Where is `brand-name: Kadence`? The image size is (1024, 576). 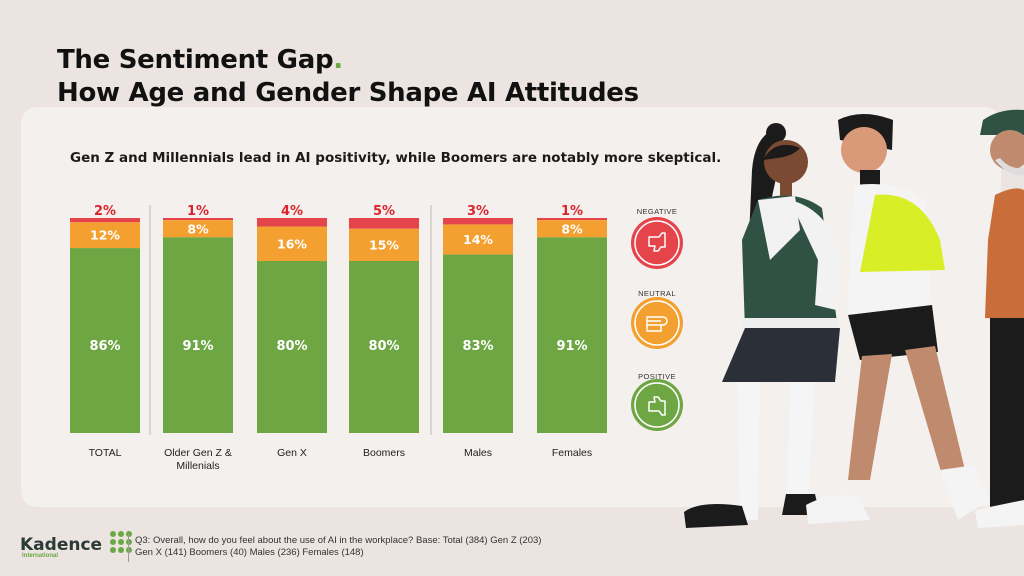
brand-name: Kadence is located at coordinates (61, 545).